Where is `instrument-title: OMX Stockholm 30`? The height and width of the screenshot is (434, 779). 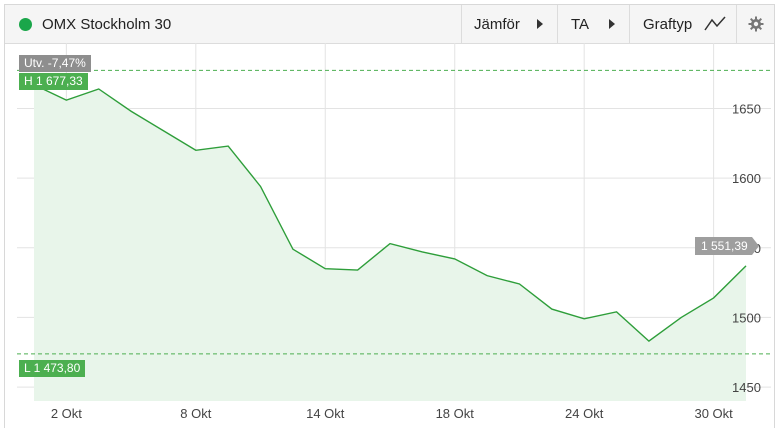 instrument-title: OMX Stockholm 30 is located at coordinates (106, 24).